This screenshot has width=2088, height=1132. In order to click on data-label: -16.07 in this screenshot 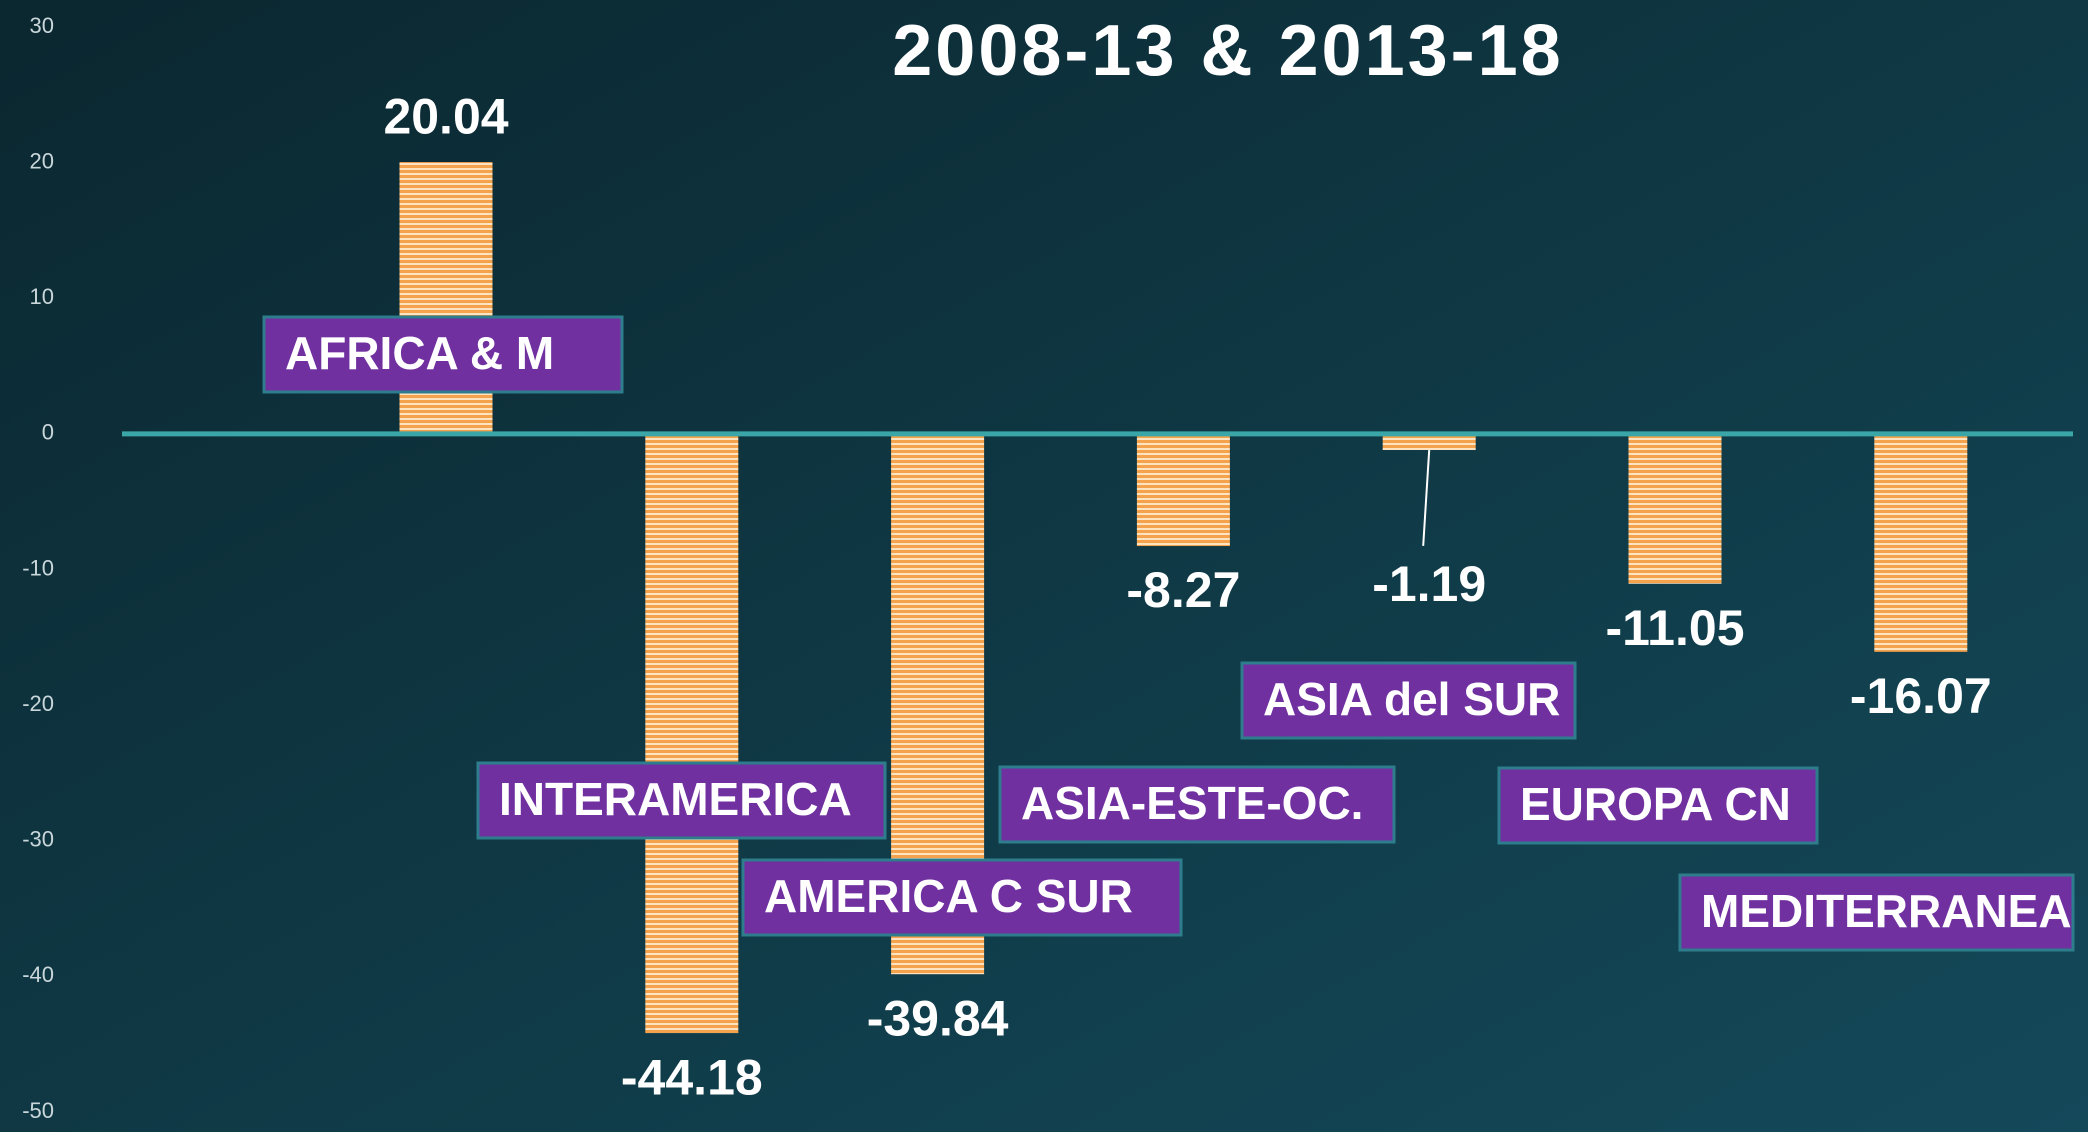, I will do `click(1921, 696)`.